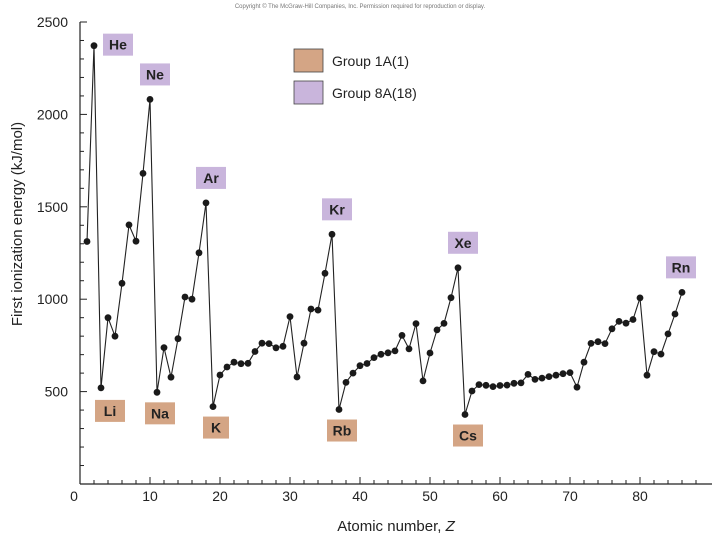 The height and width of the screenshot is (540, 720). Describe the element at coordinates (360, 496) in the screenshot. I see `x-tick-label: 40` at that location.